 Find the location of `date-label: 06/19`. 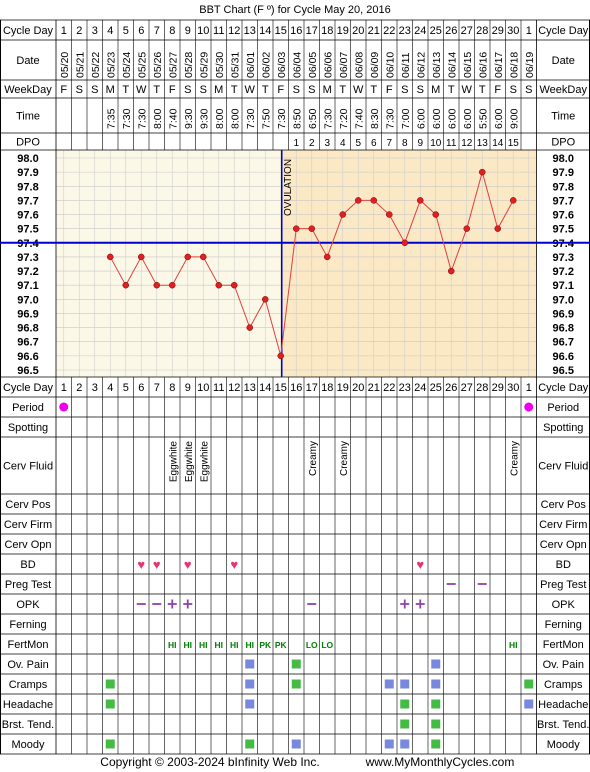

date-label: 06/19 is located at coordinates (530, 65).